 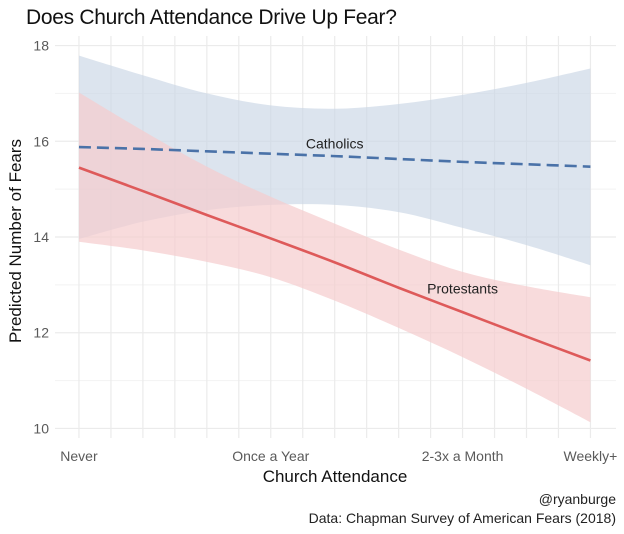 I want to click on x-tick-label: 2-3x a Month, so click(x=463, y=456).